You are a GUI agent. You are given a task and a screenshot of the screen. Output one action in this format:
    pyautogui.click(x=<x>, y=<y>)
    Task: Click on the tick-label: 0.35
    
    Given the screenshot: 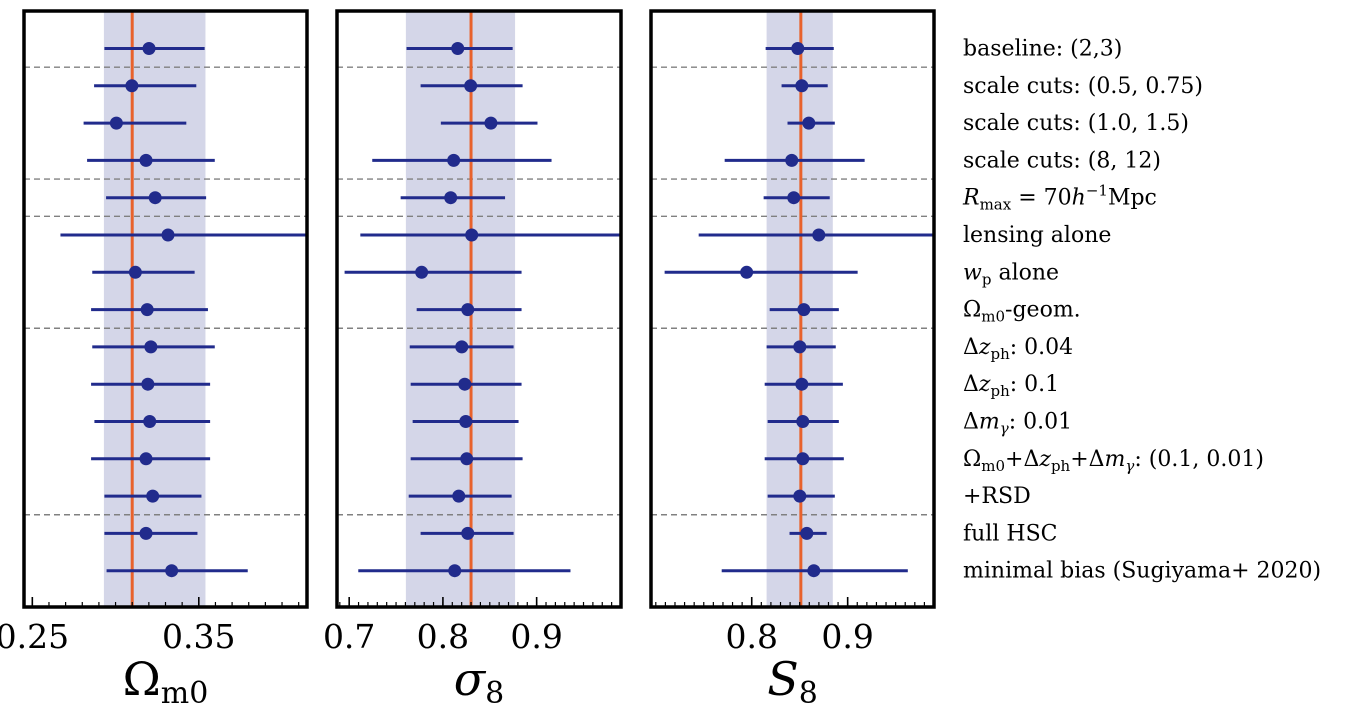 What is the action you would take?
    pyautogui.click(x=198, y=636)
    